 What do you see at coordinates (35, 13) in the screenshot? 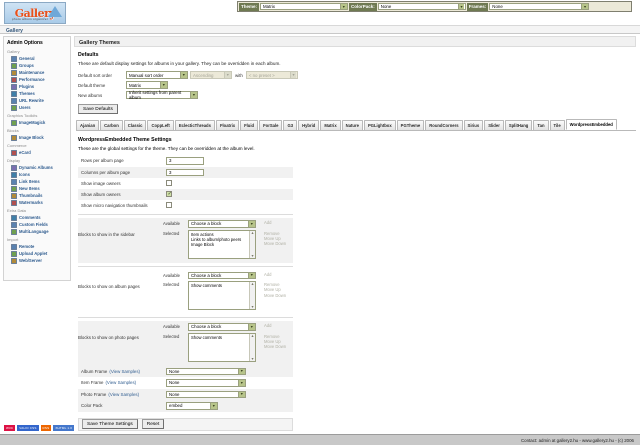
I see `gallery-logo: Gallery photo album organizer` at bounding box center [35, 13].